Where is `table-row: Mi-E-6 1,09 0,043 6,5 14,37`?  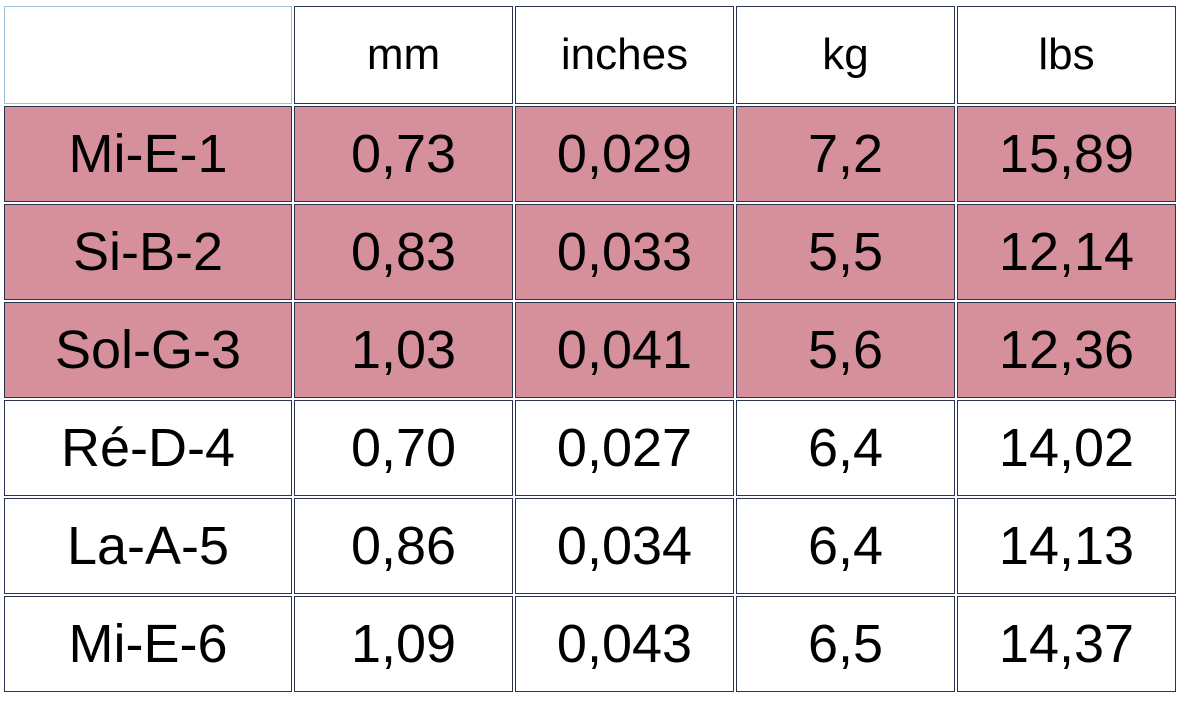 table-row: Mi-E-6 1,09 0,043 6,5 14,37 is located at coordinates (590, 644).